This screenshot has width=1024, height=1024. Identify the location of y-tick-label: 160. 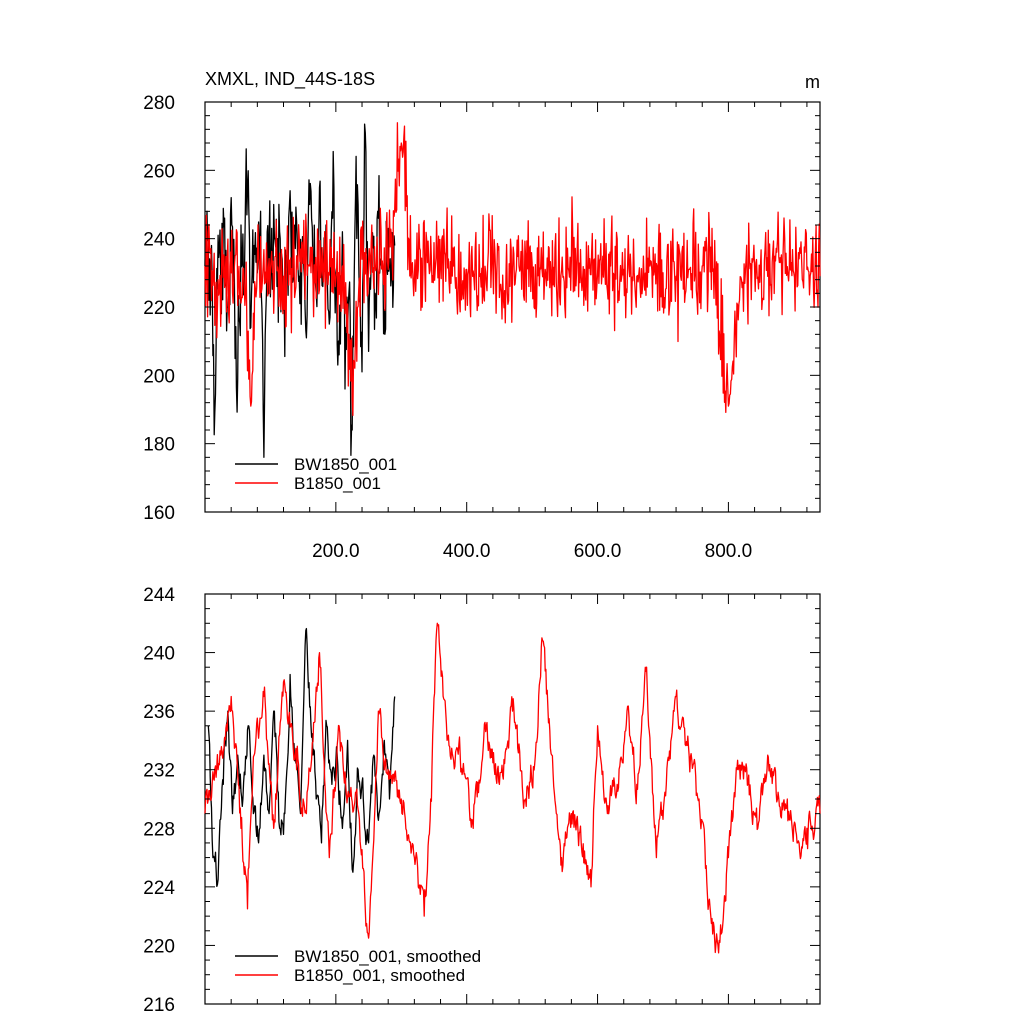
(159, 513).